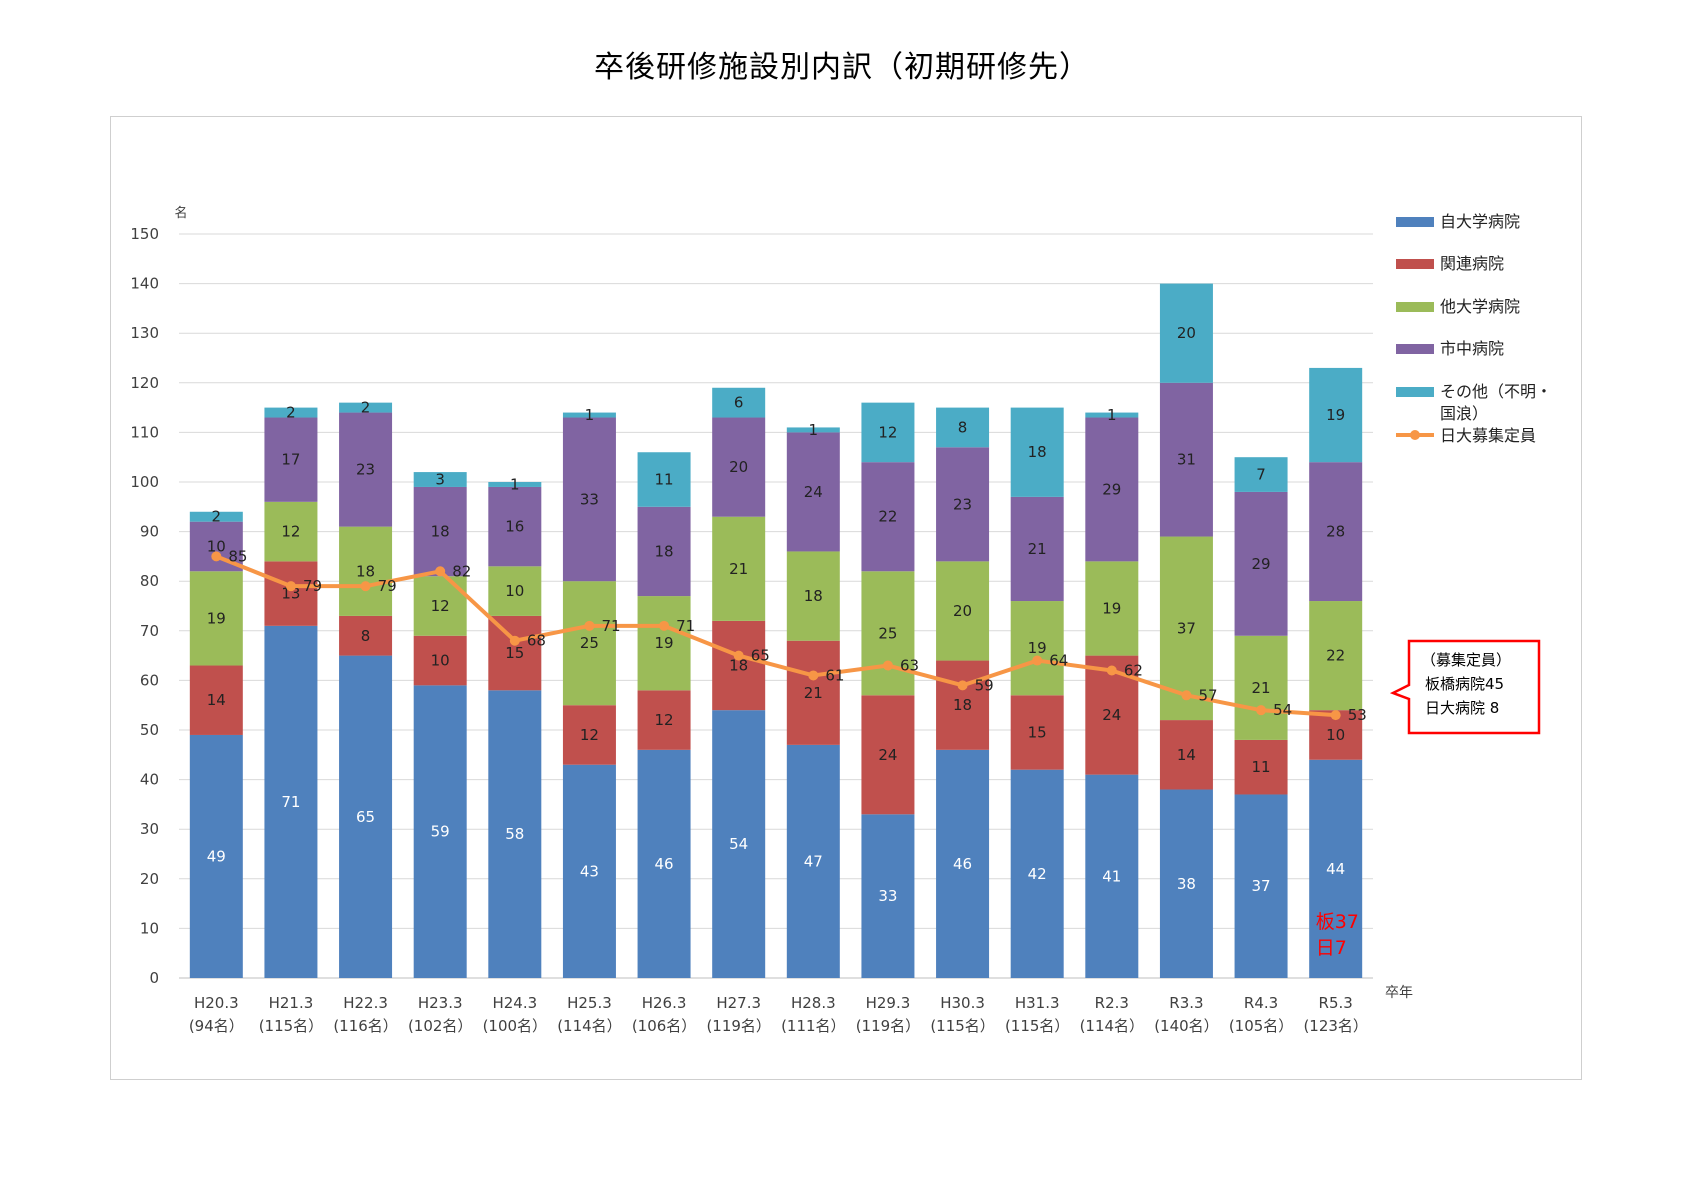 The image size is (1684, 1191). What do you see at coordinates (685, 626) in the screenshot?
I see `line-data-label: 71` at bounding box center [685, 626].